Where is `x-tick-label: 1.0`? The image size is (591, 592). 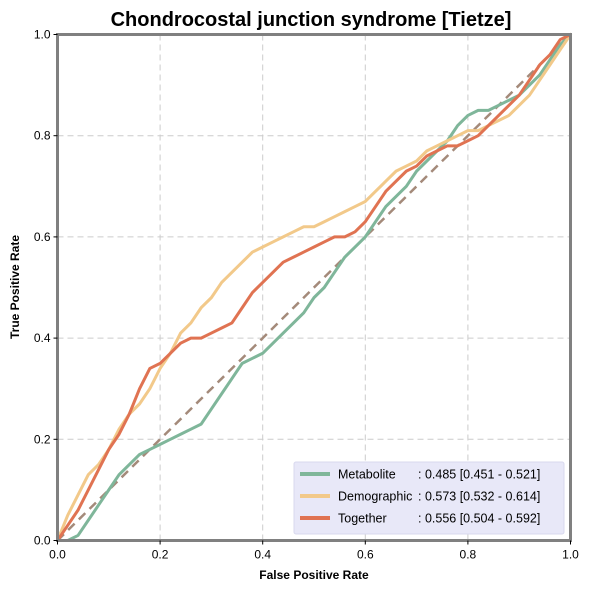
x-tick-label: 1.0 is located at coordinates (570, 555).